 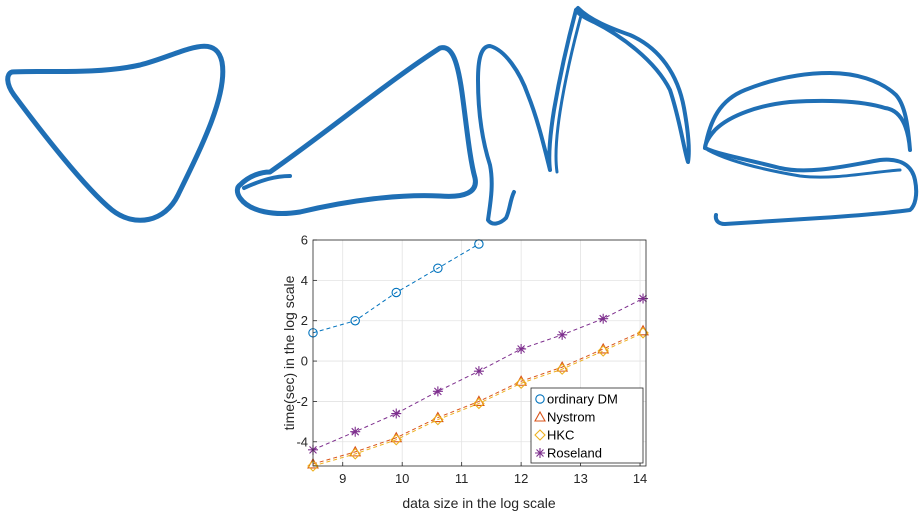 I want to click on legend-marker-nystrom, so click(x=540, y=416).